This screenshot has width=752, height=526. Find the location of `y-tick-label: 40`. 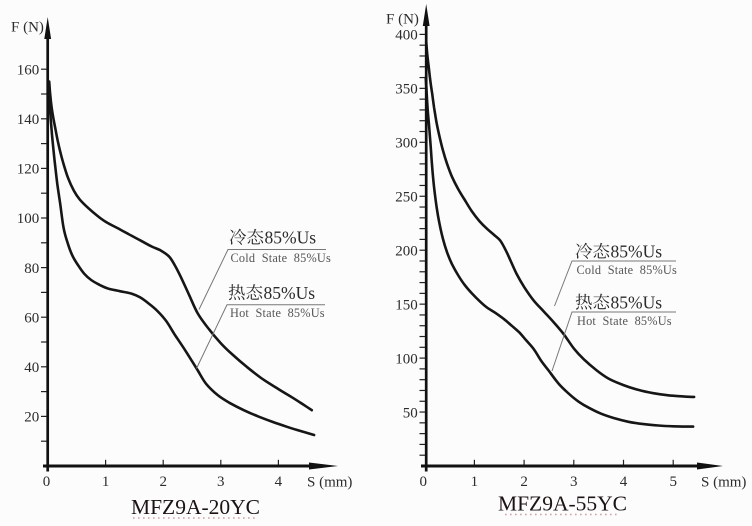

y-tick-label: 40 is located at coordinates (31, 368).